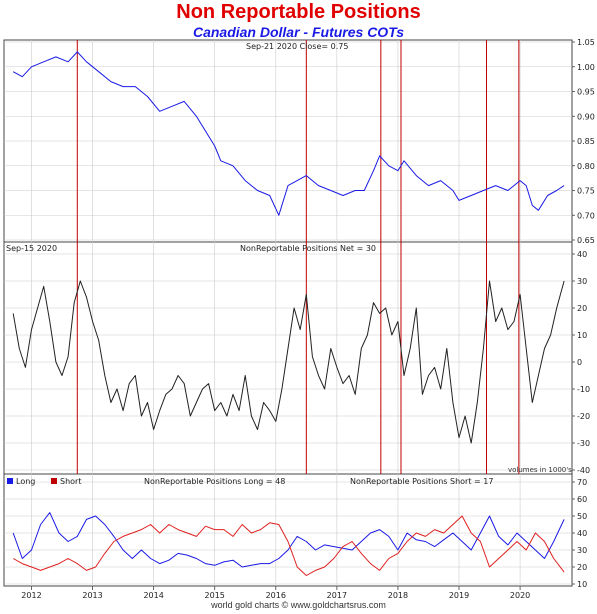  What do you see at coordinates (421, 481) in the screenshot?
I see `short-value-label: NonReportable Positions Short = 17` at bounding box center [421, 481].